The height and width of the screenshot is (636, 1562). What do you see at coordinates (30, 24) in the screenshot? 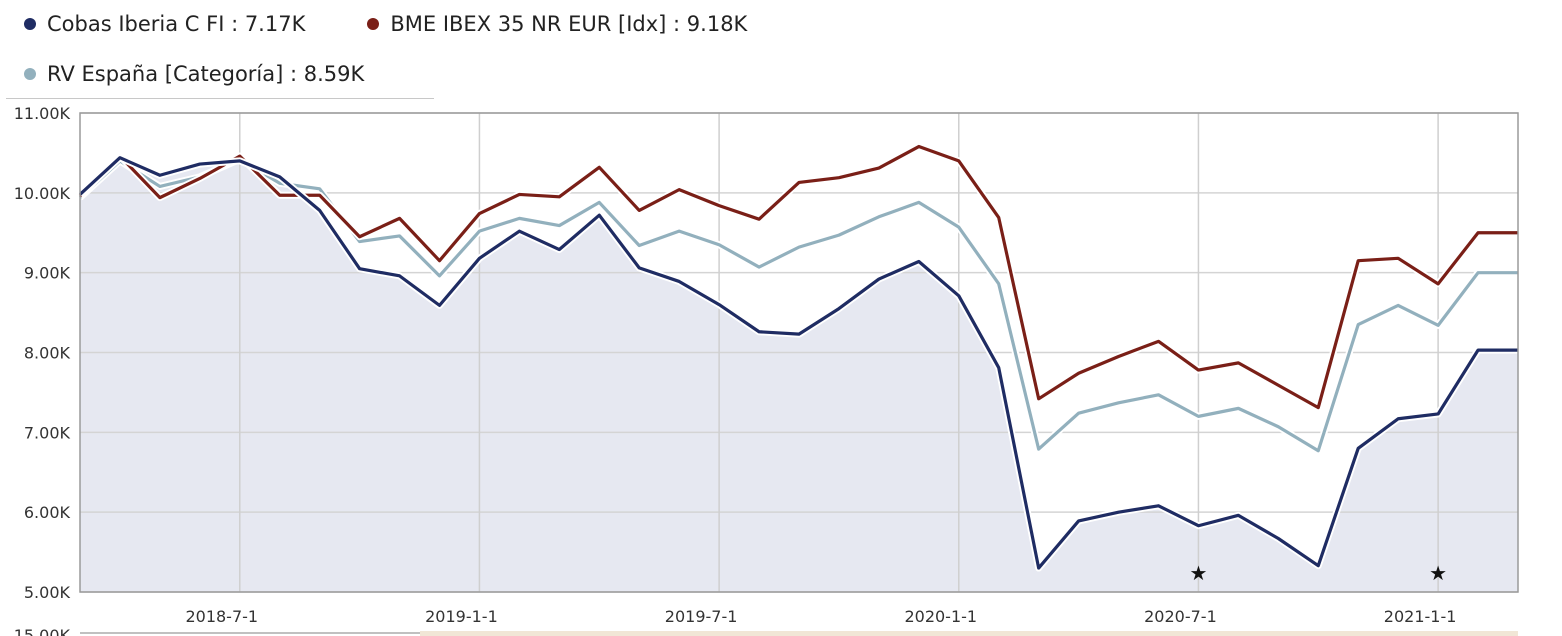
I see `legend-dot-cobas` at bounding box center [30, 24].